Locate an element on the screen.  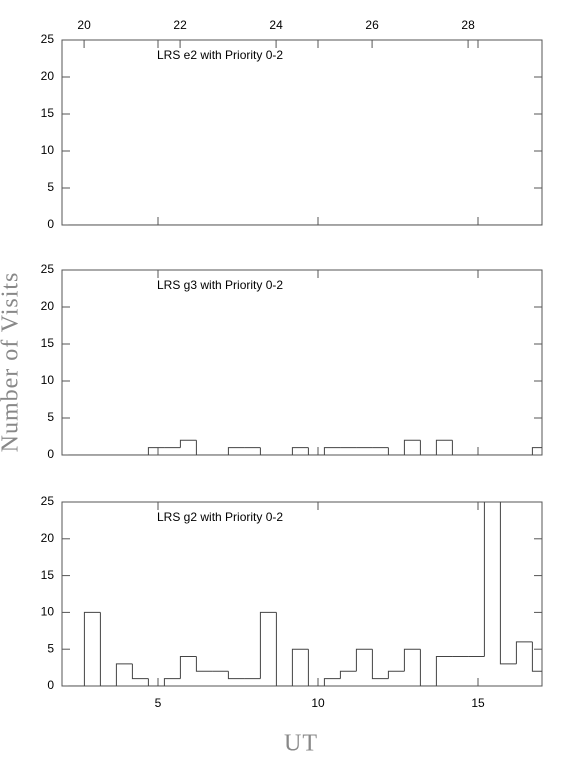
y-axis-label: Number of Visits is located at coordinates (12, 362).